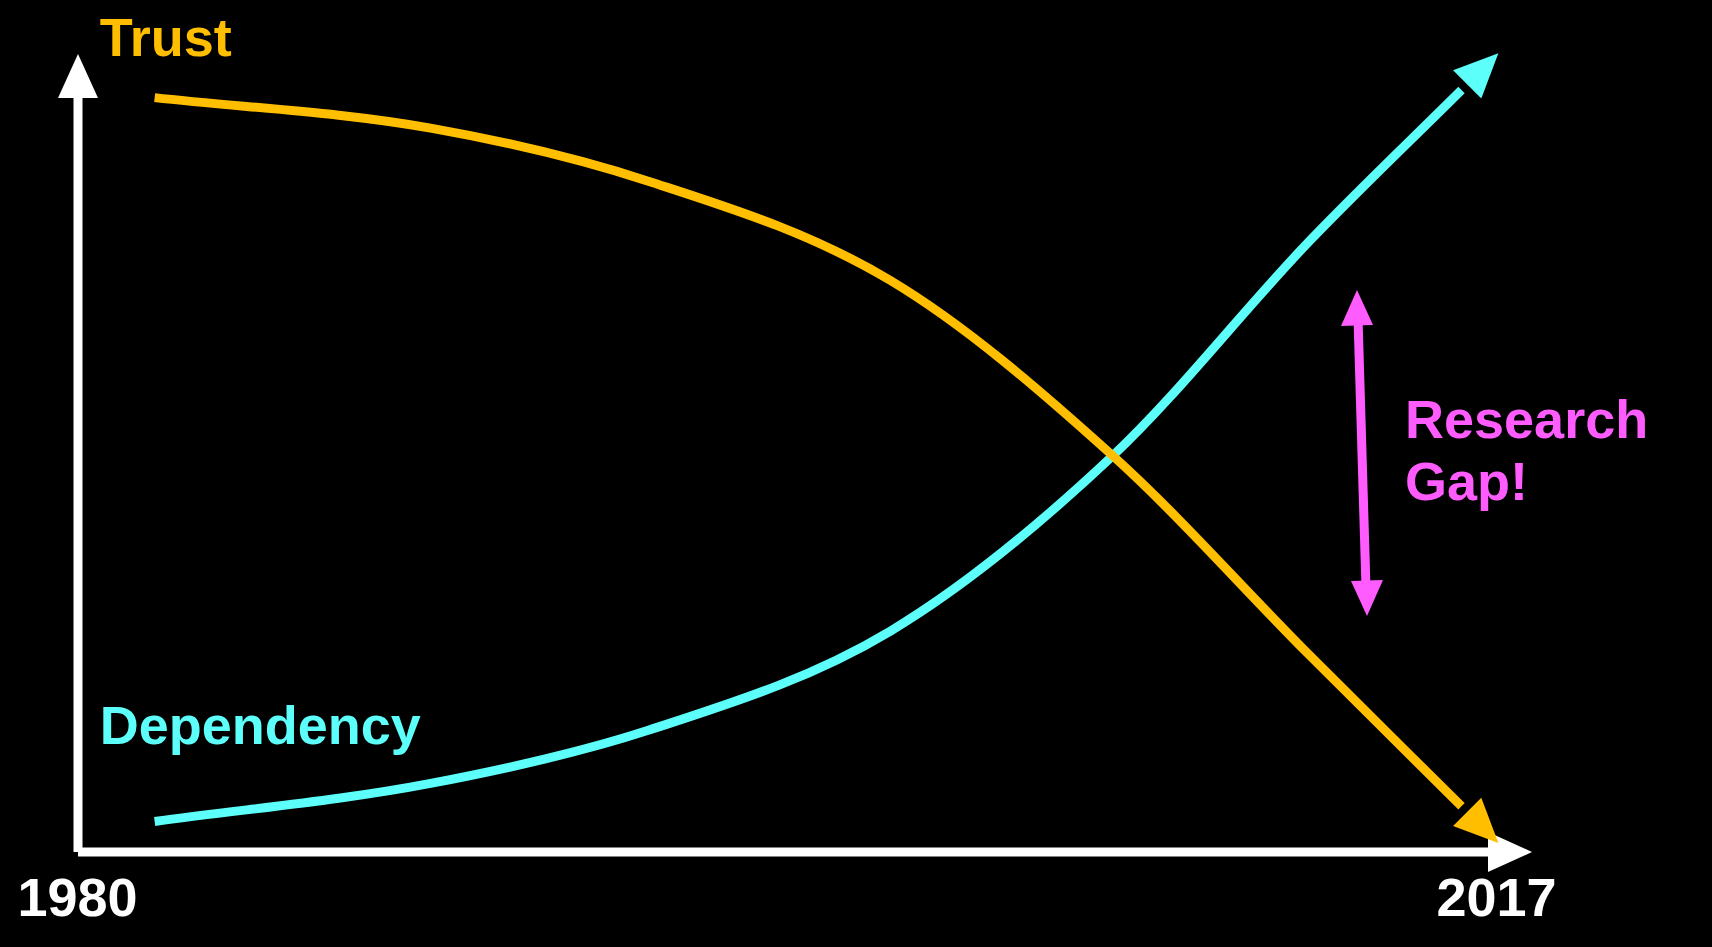 This screenshot has height=947, width=1712. What do you see at coordinates (1527, 450) in the screenshot?
I see `annotation: Research Gap!` at bounding box center [1527, 450].